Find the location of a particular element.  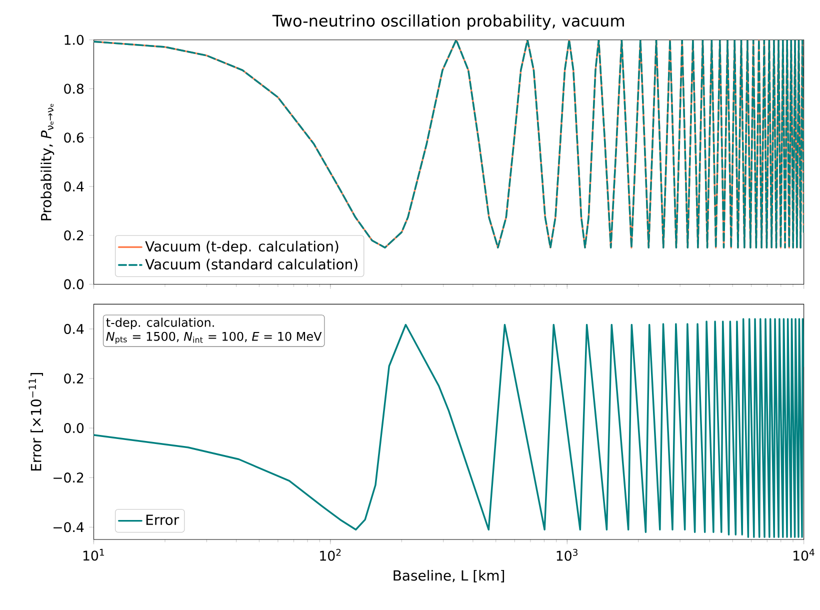

y-tick-label: −0.4 is located at coordinates (69, 527).